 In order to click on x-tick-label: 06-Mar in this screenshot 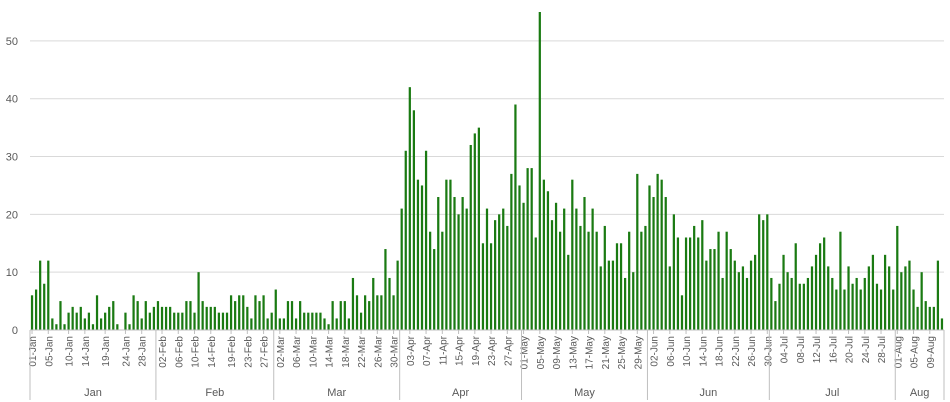, I will do `click(297, 351)`.